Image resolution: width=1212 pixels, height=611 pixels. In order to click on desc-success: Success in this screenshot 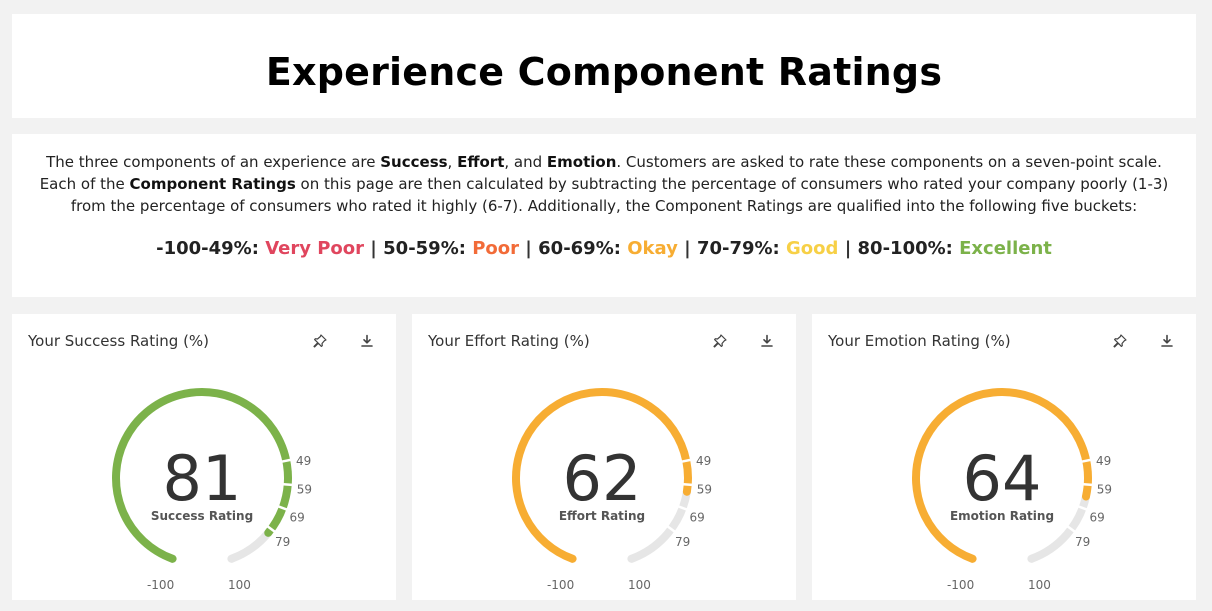, I will do `click(414, 162)`.